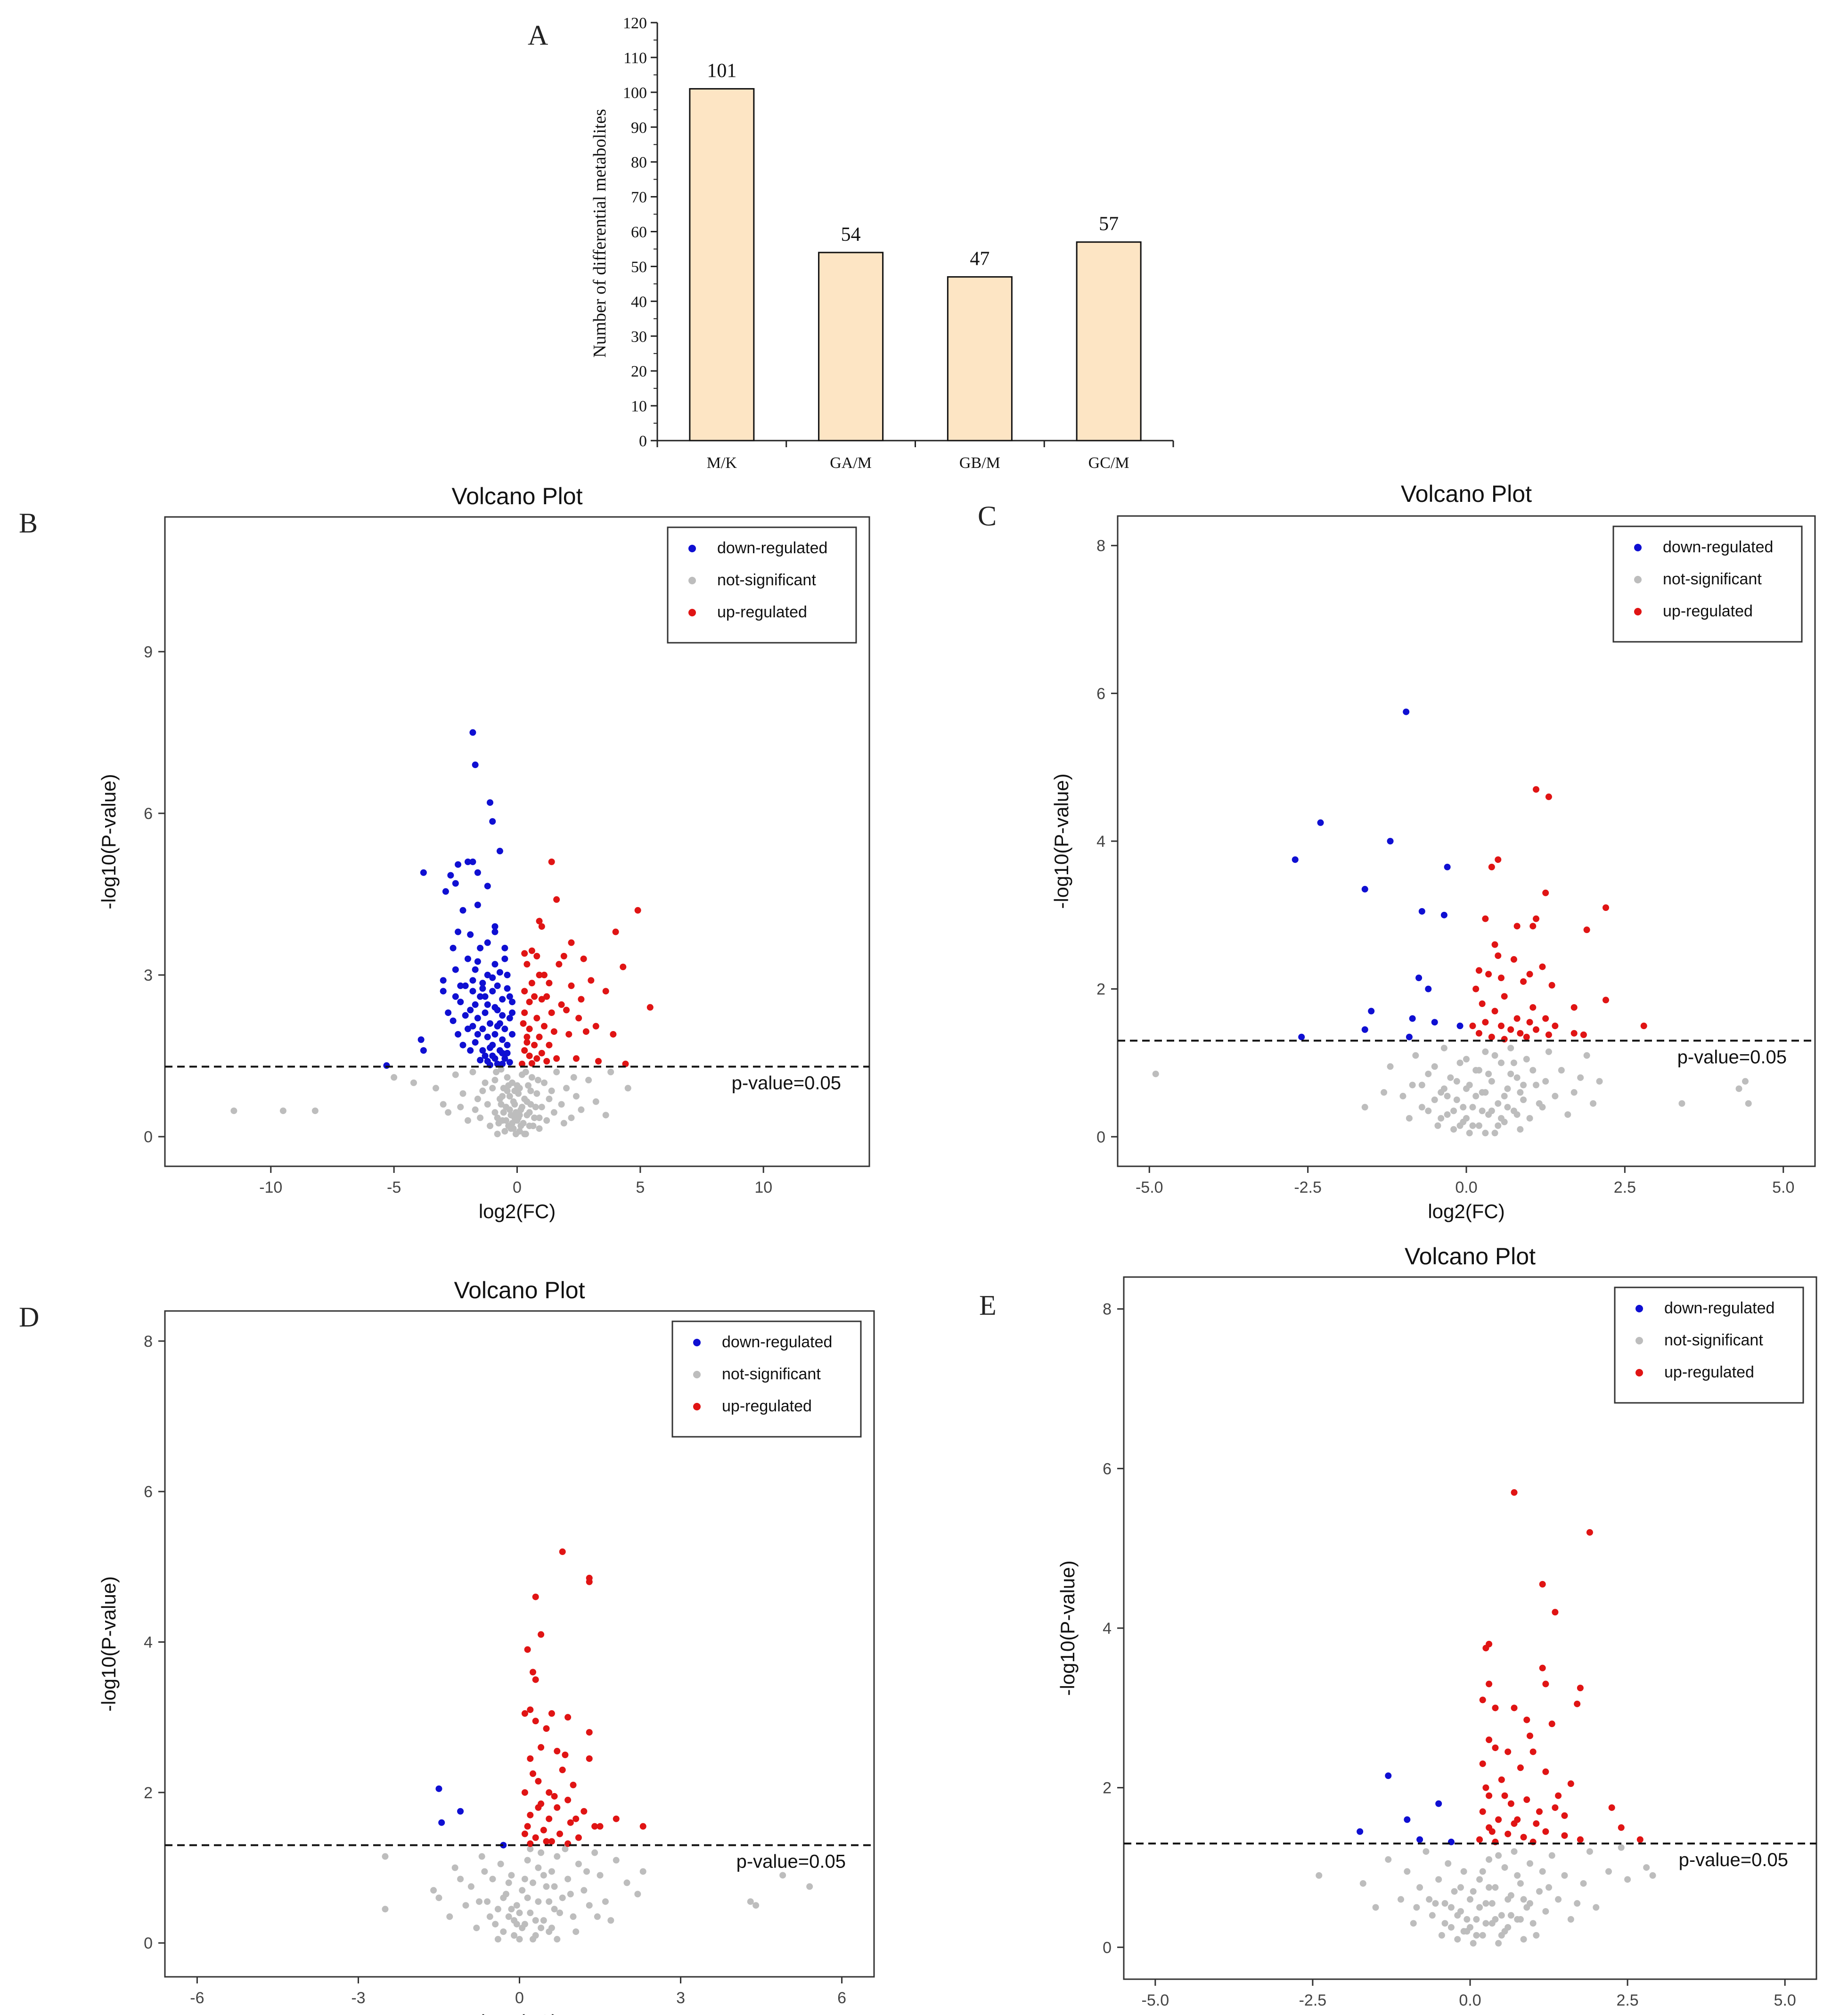 This screenshot has height=2015, width=1848. I want to click on threshold-label-b: p-value=0.05, so click(786, 1083).